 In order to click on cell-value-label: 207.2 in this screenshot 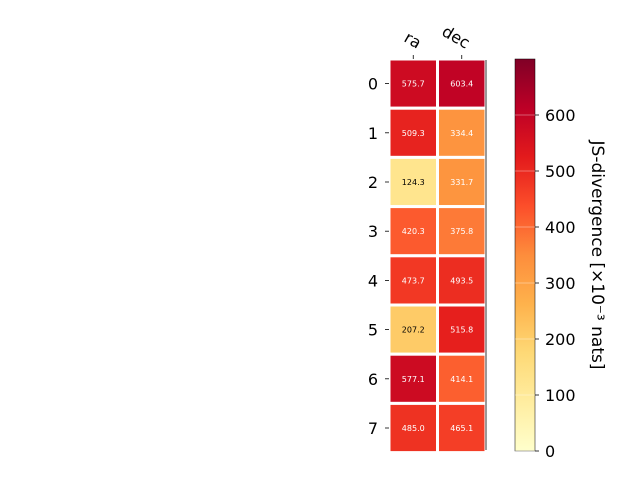, I will do `click(413, 330)`.